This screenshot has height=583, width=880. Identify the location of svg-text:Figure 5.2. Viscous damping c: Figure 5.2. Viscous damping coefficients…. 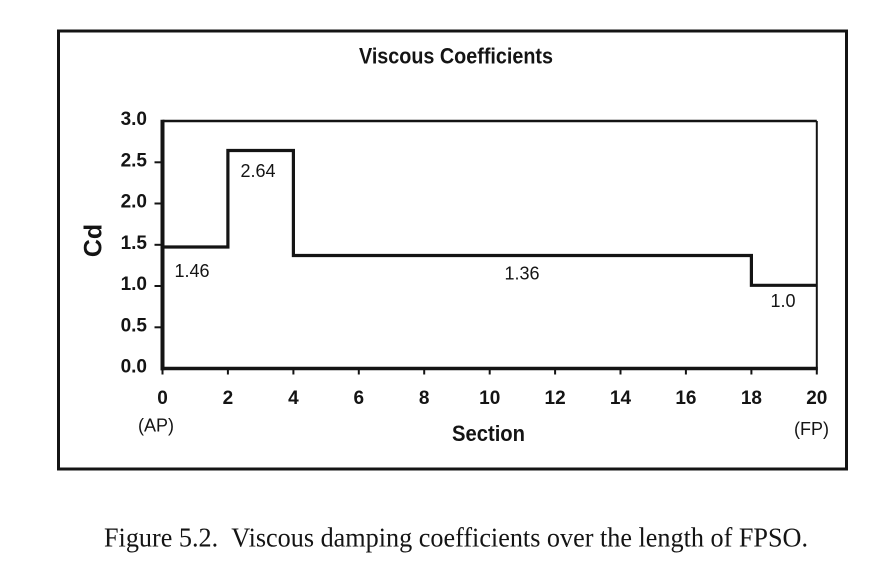
(456, 538).